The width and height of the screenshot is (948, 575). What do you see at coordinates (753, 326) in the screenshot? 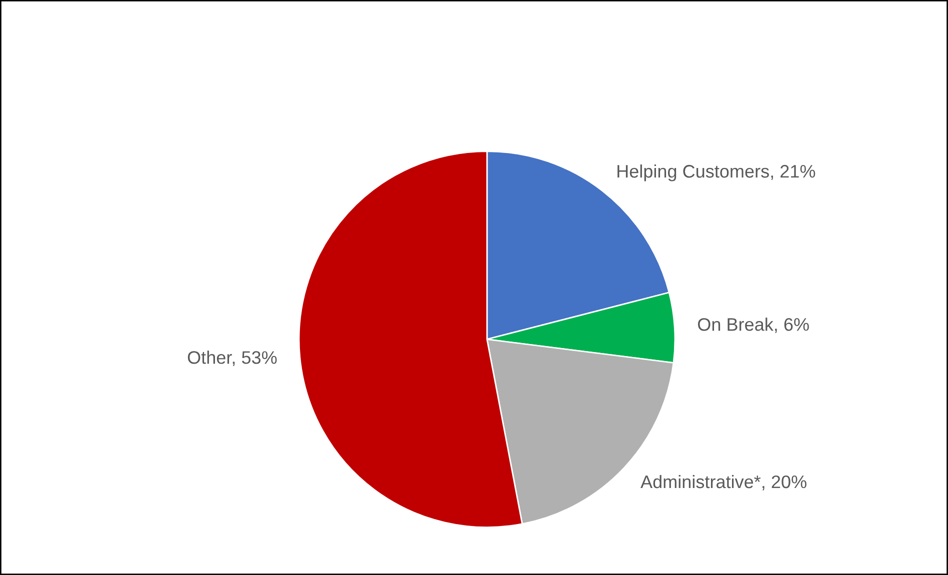
I see `slice-label: On Break, 6%` at bounding box center [753, 326].